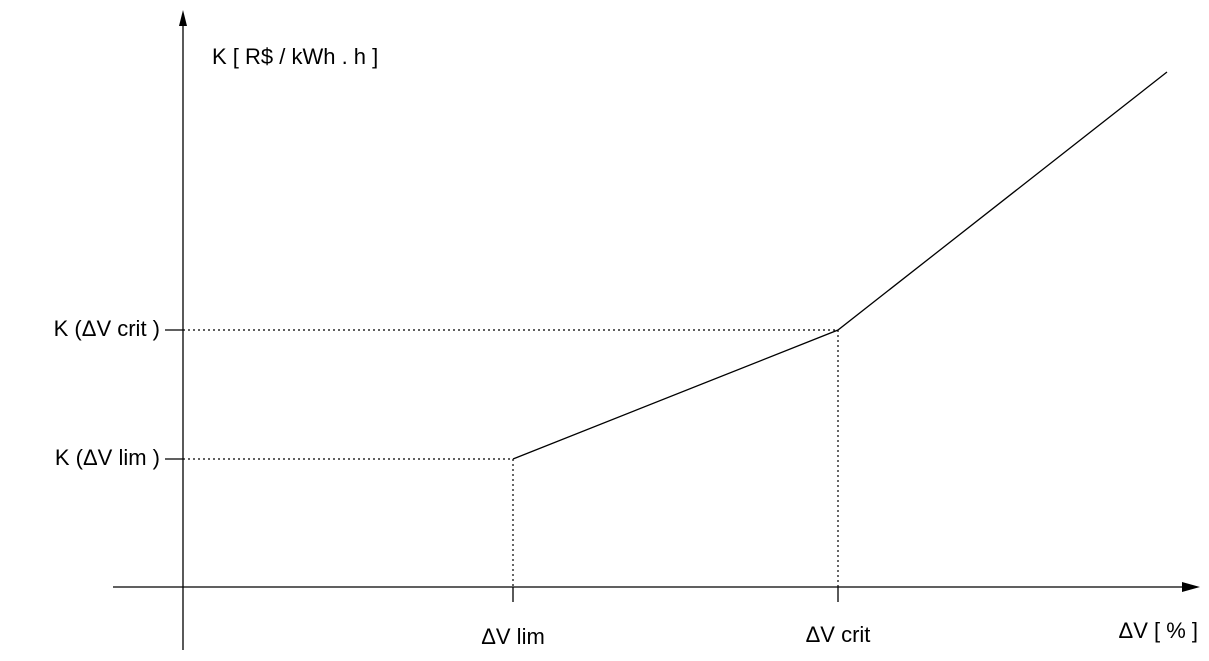 This screenshot has width=1209, height=661. What do you see at coordinates (513, 636) in the screenshot?
I see `x-label: ΔV lim` at bounding box center [513, 636].